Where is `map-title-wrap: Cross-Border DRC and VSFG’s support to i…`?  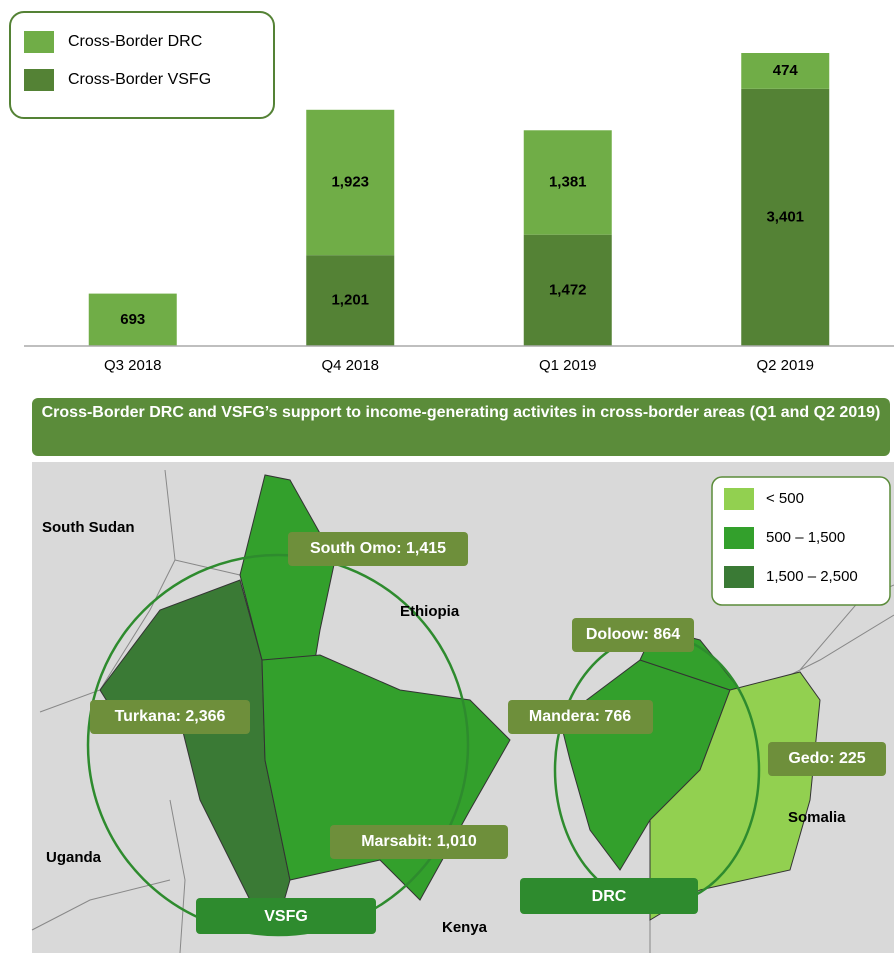 map-title-wrap: Cross-Border DRC and VSFG’s support to i… is located at coordinates (461, 412).